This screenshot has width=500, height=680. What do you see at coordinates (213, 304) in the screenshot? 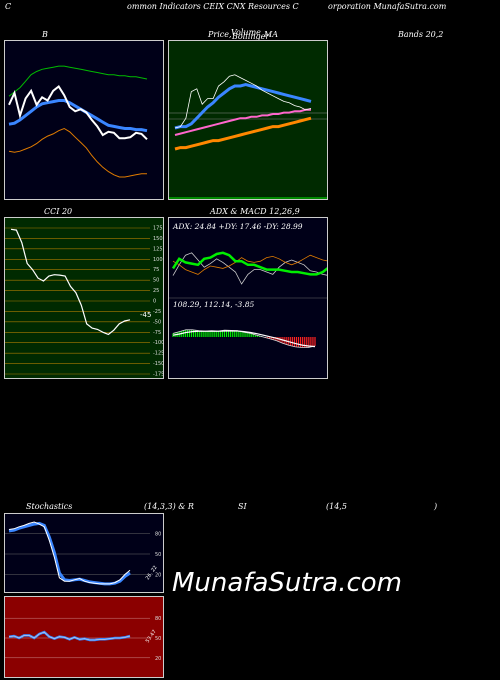
I see `macd-readout: 108.29, 112.14, -3.85` at bounding box center [213, 304].